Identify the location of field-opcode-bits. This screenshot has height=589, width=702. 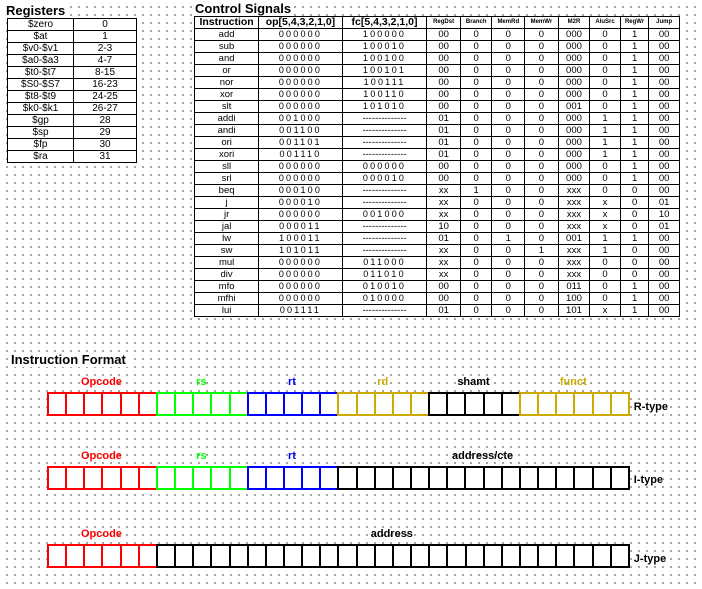
(102, 478).